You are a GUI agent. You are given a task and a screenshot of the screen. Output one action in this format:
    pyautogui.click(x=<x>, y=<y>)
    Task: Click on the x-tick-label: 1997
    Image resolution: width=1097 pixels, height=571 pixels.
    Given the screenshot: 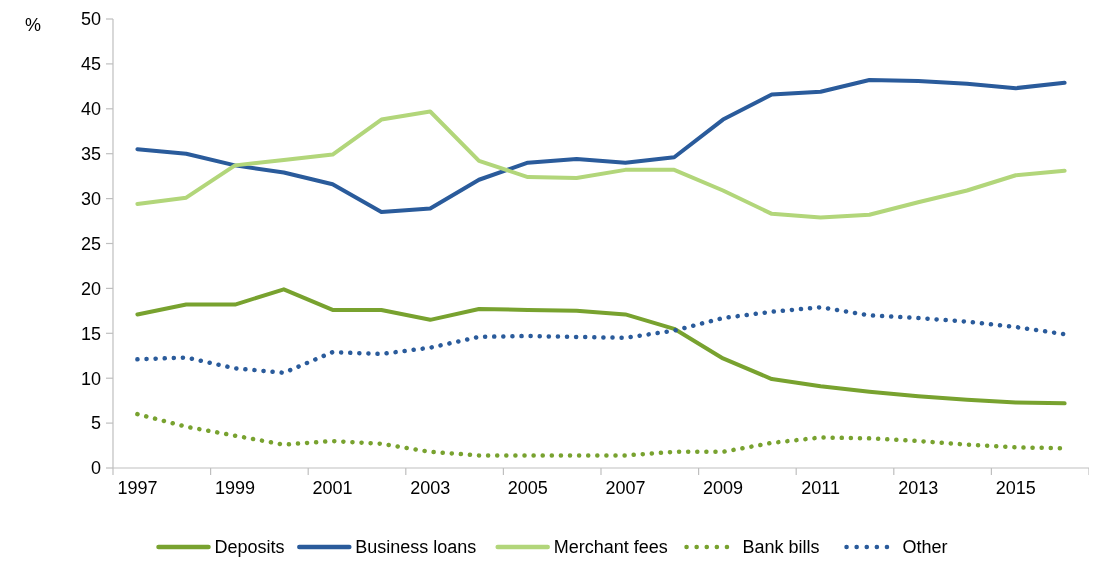 What is the action you would take?
    pyautogui.click(x=137, y=488)
    